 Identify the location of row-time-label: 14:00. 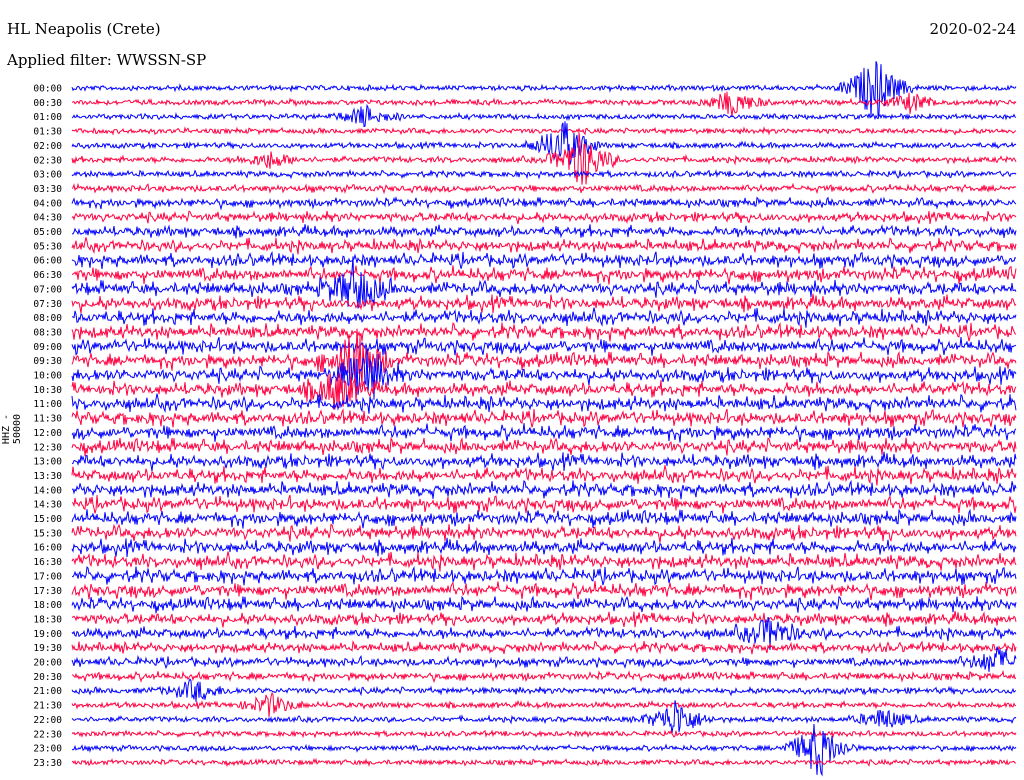
(47, 490).